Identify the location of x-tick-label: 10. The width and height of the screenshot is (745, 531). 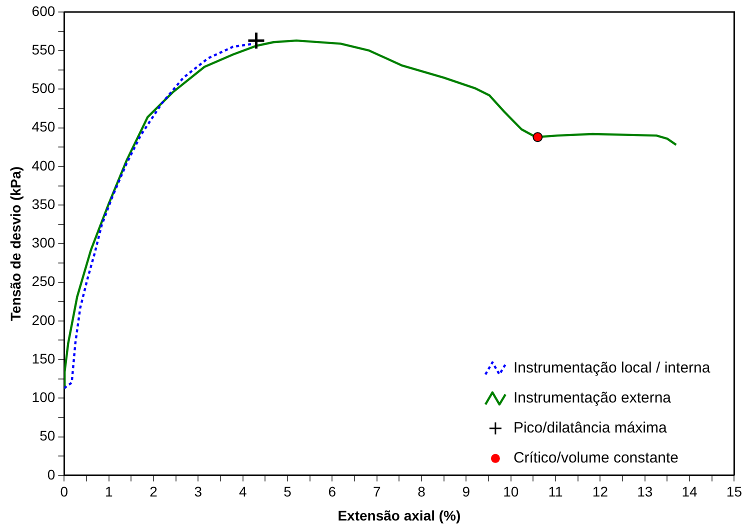
(511, 492).